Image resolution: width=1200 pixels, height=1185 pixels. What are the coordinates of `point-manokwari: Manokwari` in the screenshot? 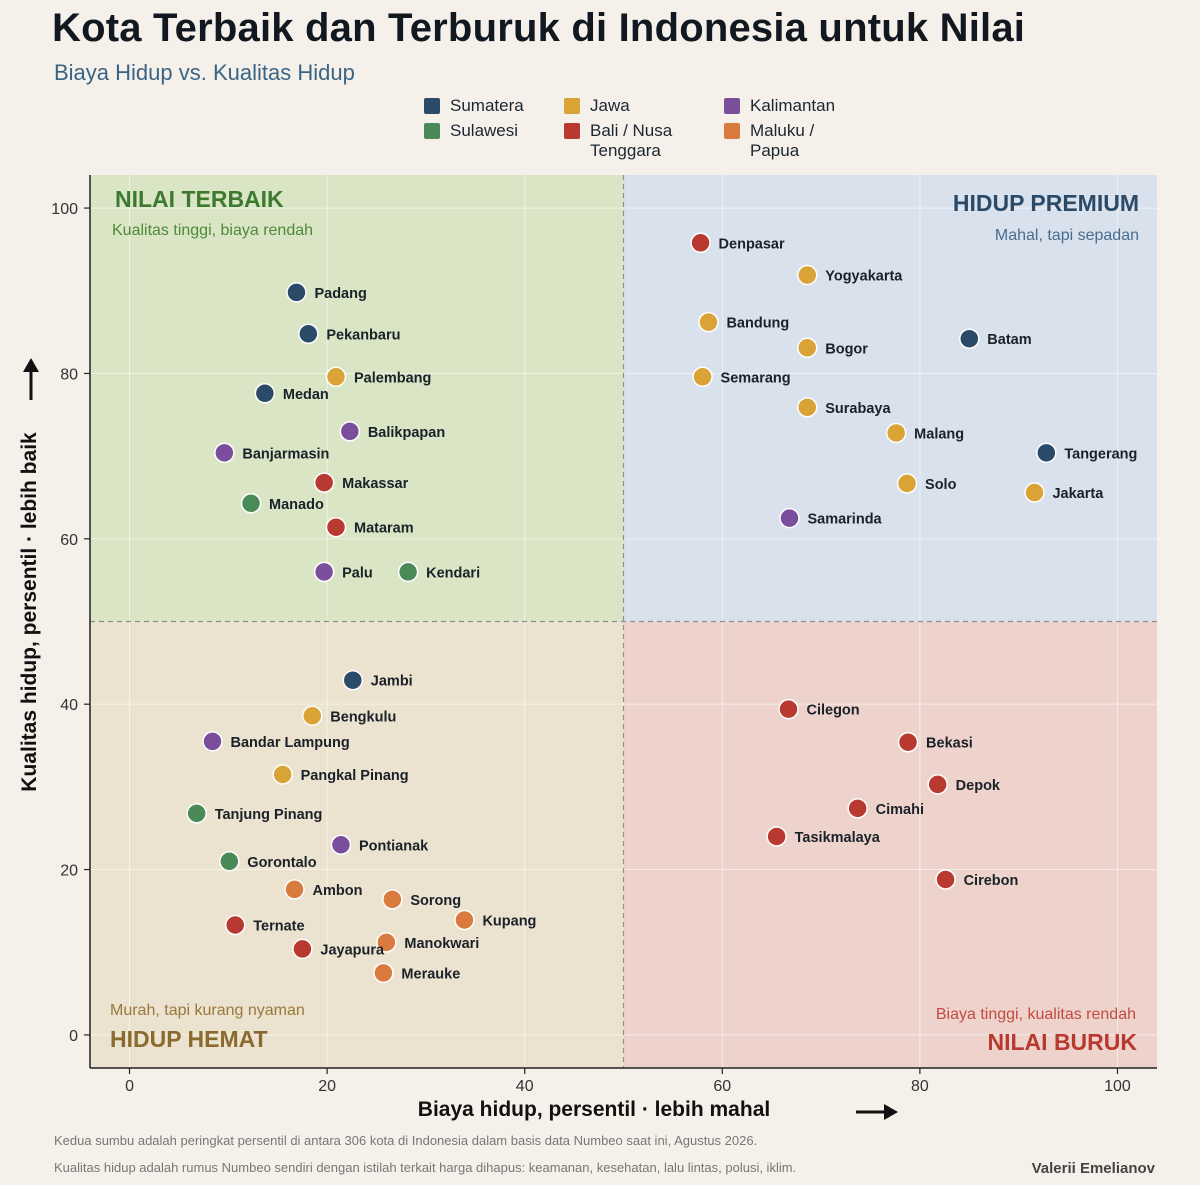 It's located at (427, 942).